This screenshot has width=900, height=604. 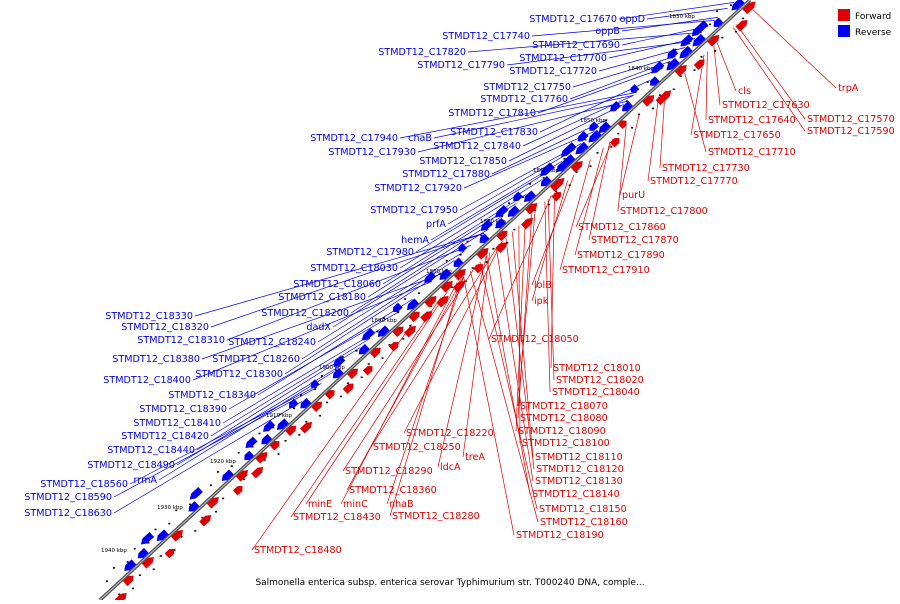 I want to click on reverse-gene-label: STMDT12_C17820, so click(x=422, y=52).